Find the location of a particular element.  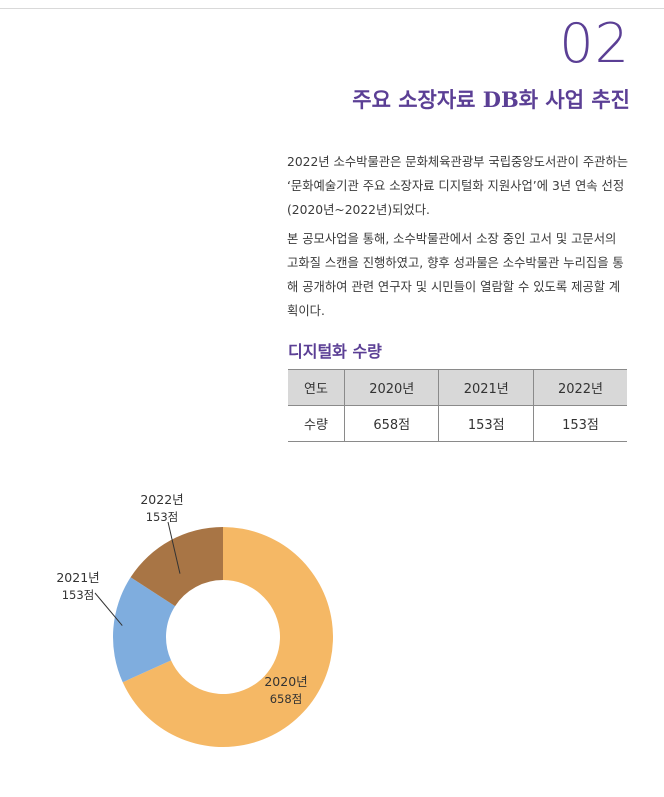

cell-2022: 153점 is located at coordinates (579, 423).